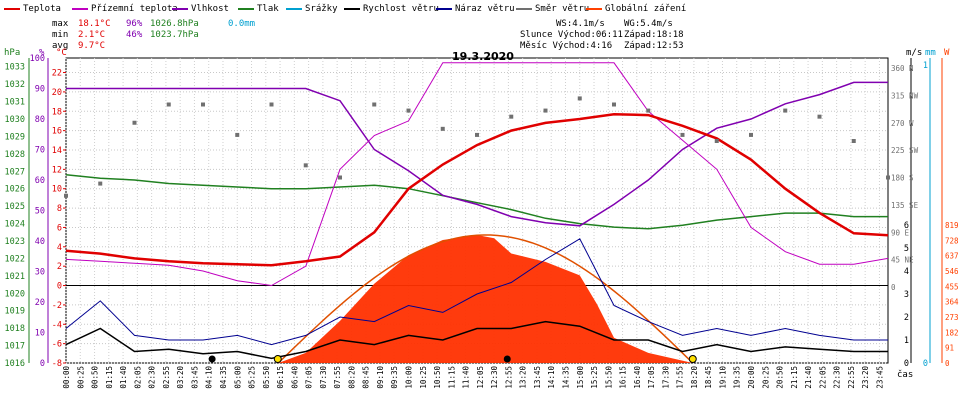  Describe the element at coordinates (237, 377) in the screenshot. I see `tick-label-time: 05:00` at that location.